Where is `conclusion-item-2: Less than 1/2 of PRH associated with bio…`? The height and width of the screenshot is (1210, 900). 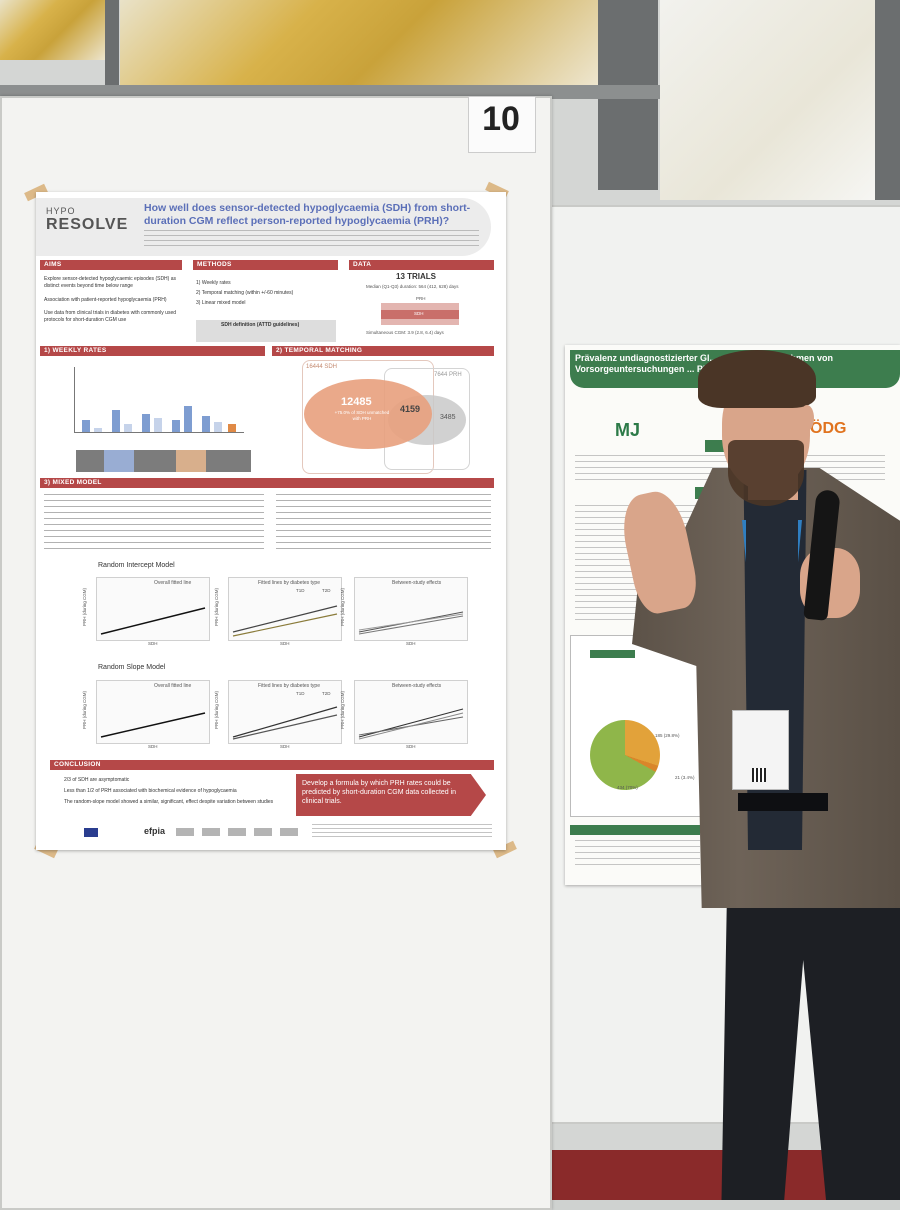
conclusion-item-2: Less than 1/2 of PRH associated with bio… is located at coordinates (150, 791).